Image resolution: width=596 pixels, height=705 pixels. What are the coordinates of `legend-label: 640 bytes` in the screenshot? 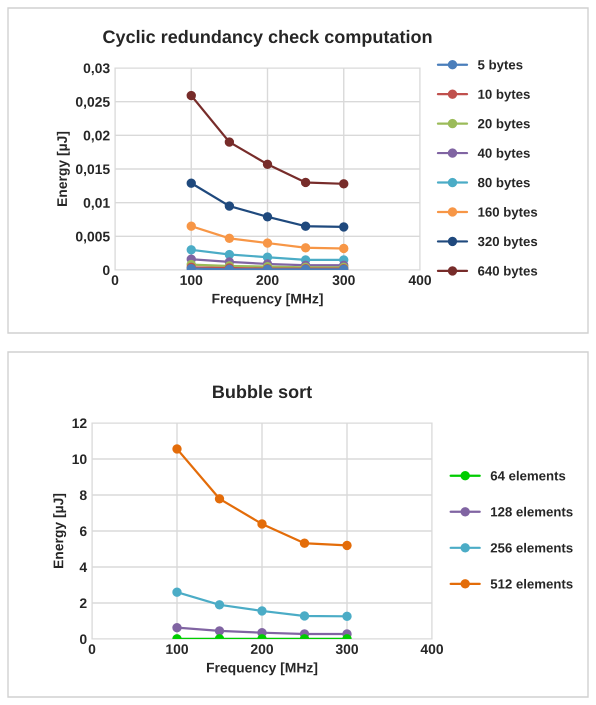 It's located at (508, 272).